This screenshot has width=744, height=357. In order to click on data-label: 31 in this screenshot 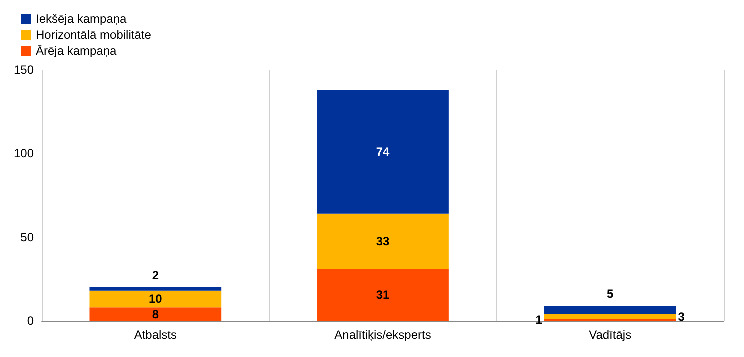, I will do `click(383, 295)`.